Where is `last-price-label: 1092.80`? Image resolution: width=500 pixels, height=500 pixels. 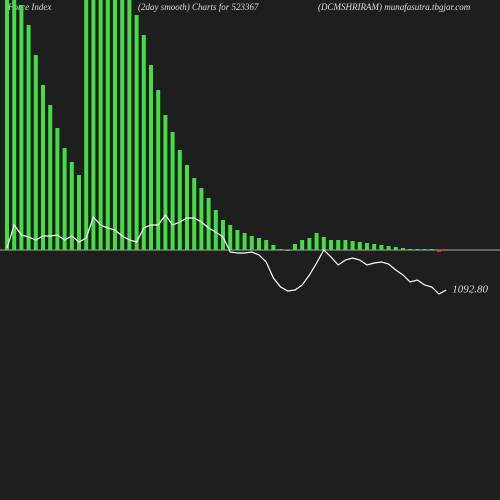 last-price-label: 1092.80 is located at coordinates (470, 290).